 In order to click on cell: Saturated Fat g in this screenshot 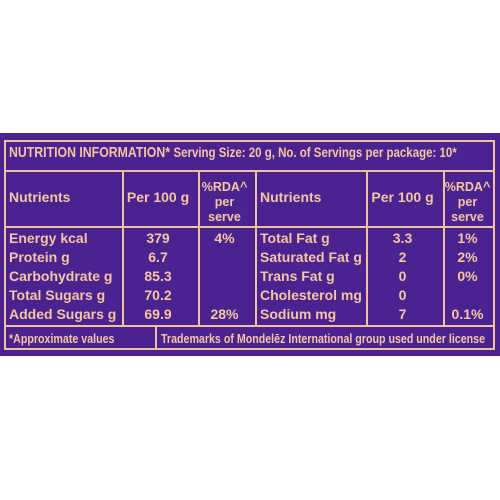, I will do `click(311, 257)`.